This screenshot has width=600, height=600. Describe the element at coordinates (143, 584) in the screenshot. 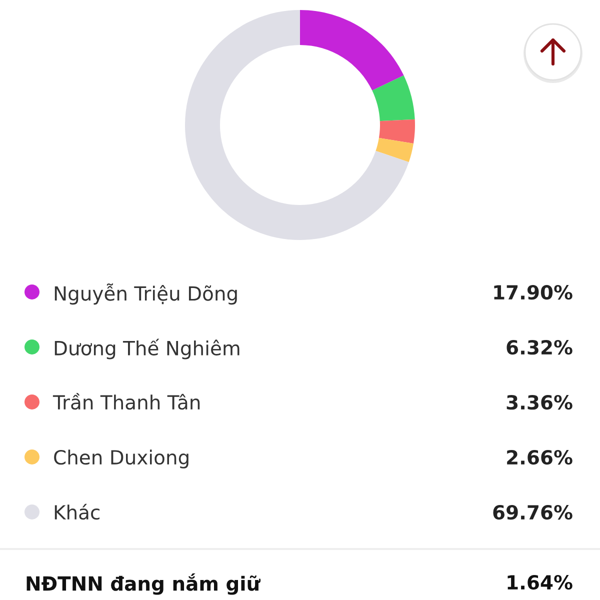

I see `text: NĐTNN đang nắm giữ` at that location.